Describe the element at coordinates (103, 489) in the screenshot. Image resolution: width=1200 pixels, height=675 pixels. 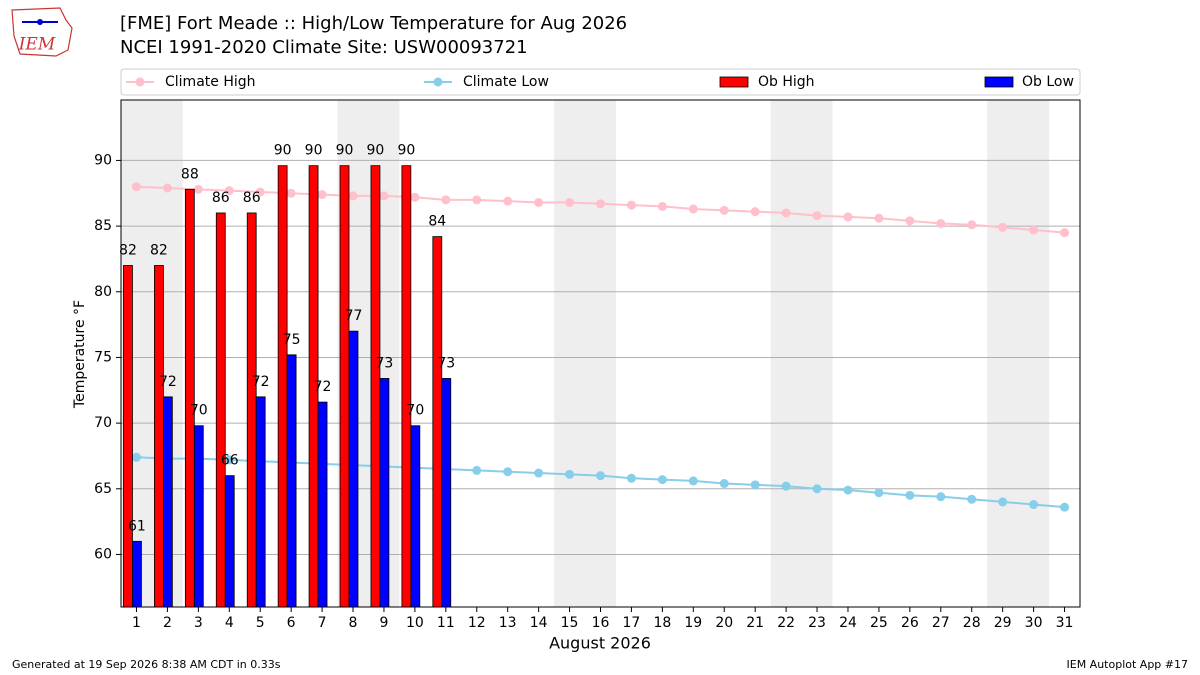
I see `y-tick-label: 65` at that location.